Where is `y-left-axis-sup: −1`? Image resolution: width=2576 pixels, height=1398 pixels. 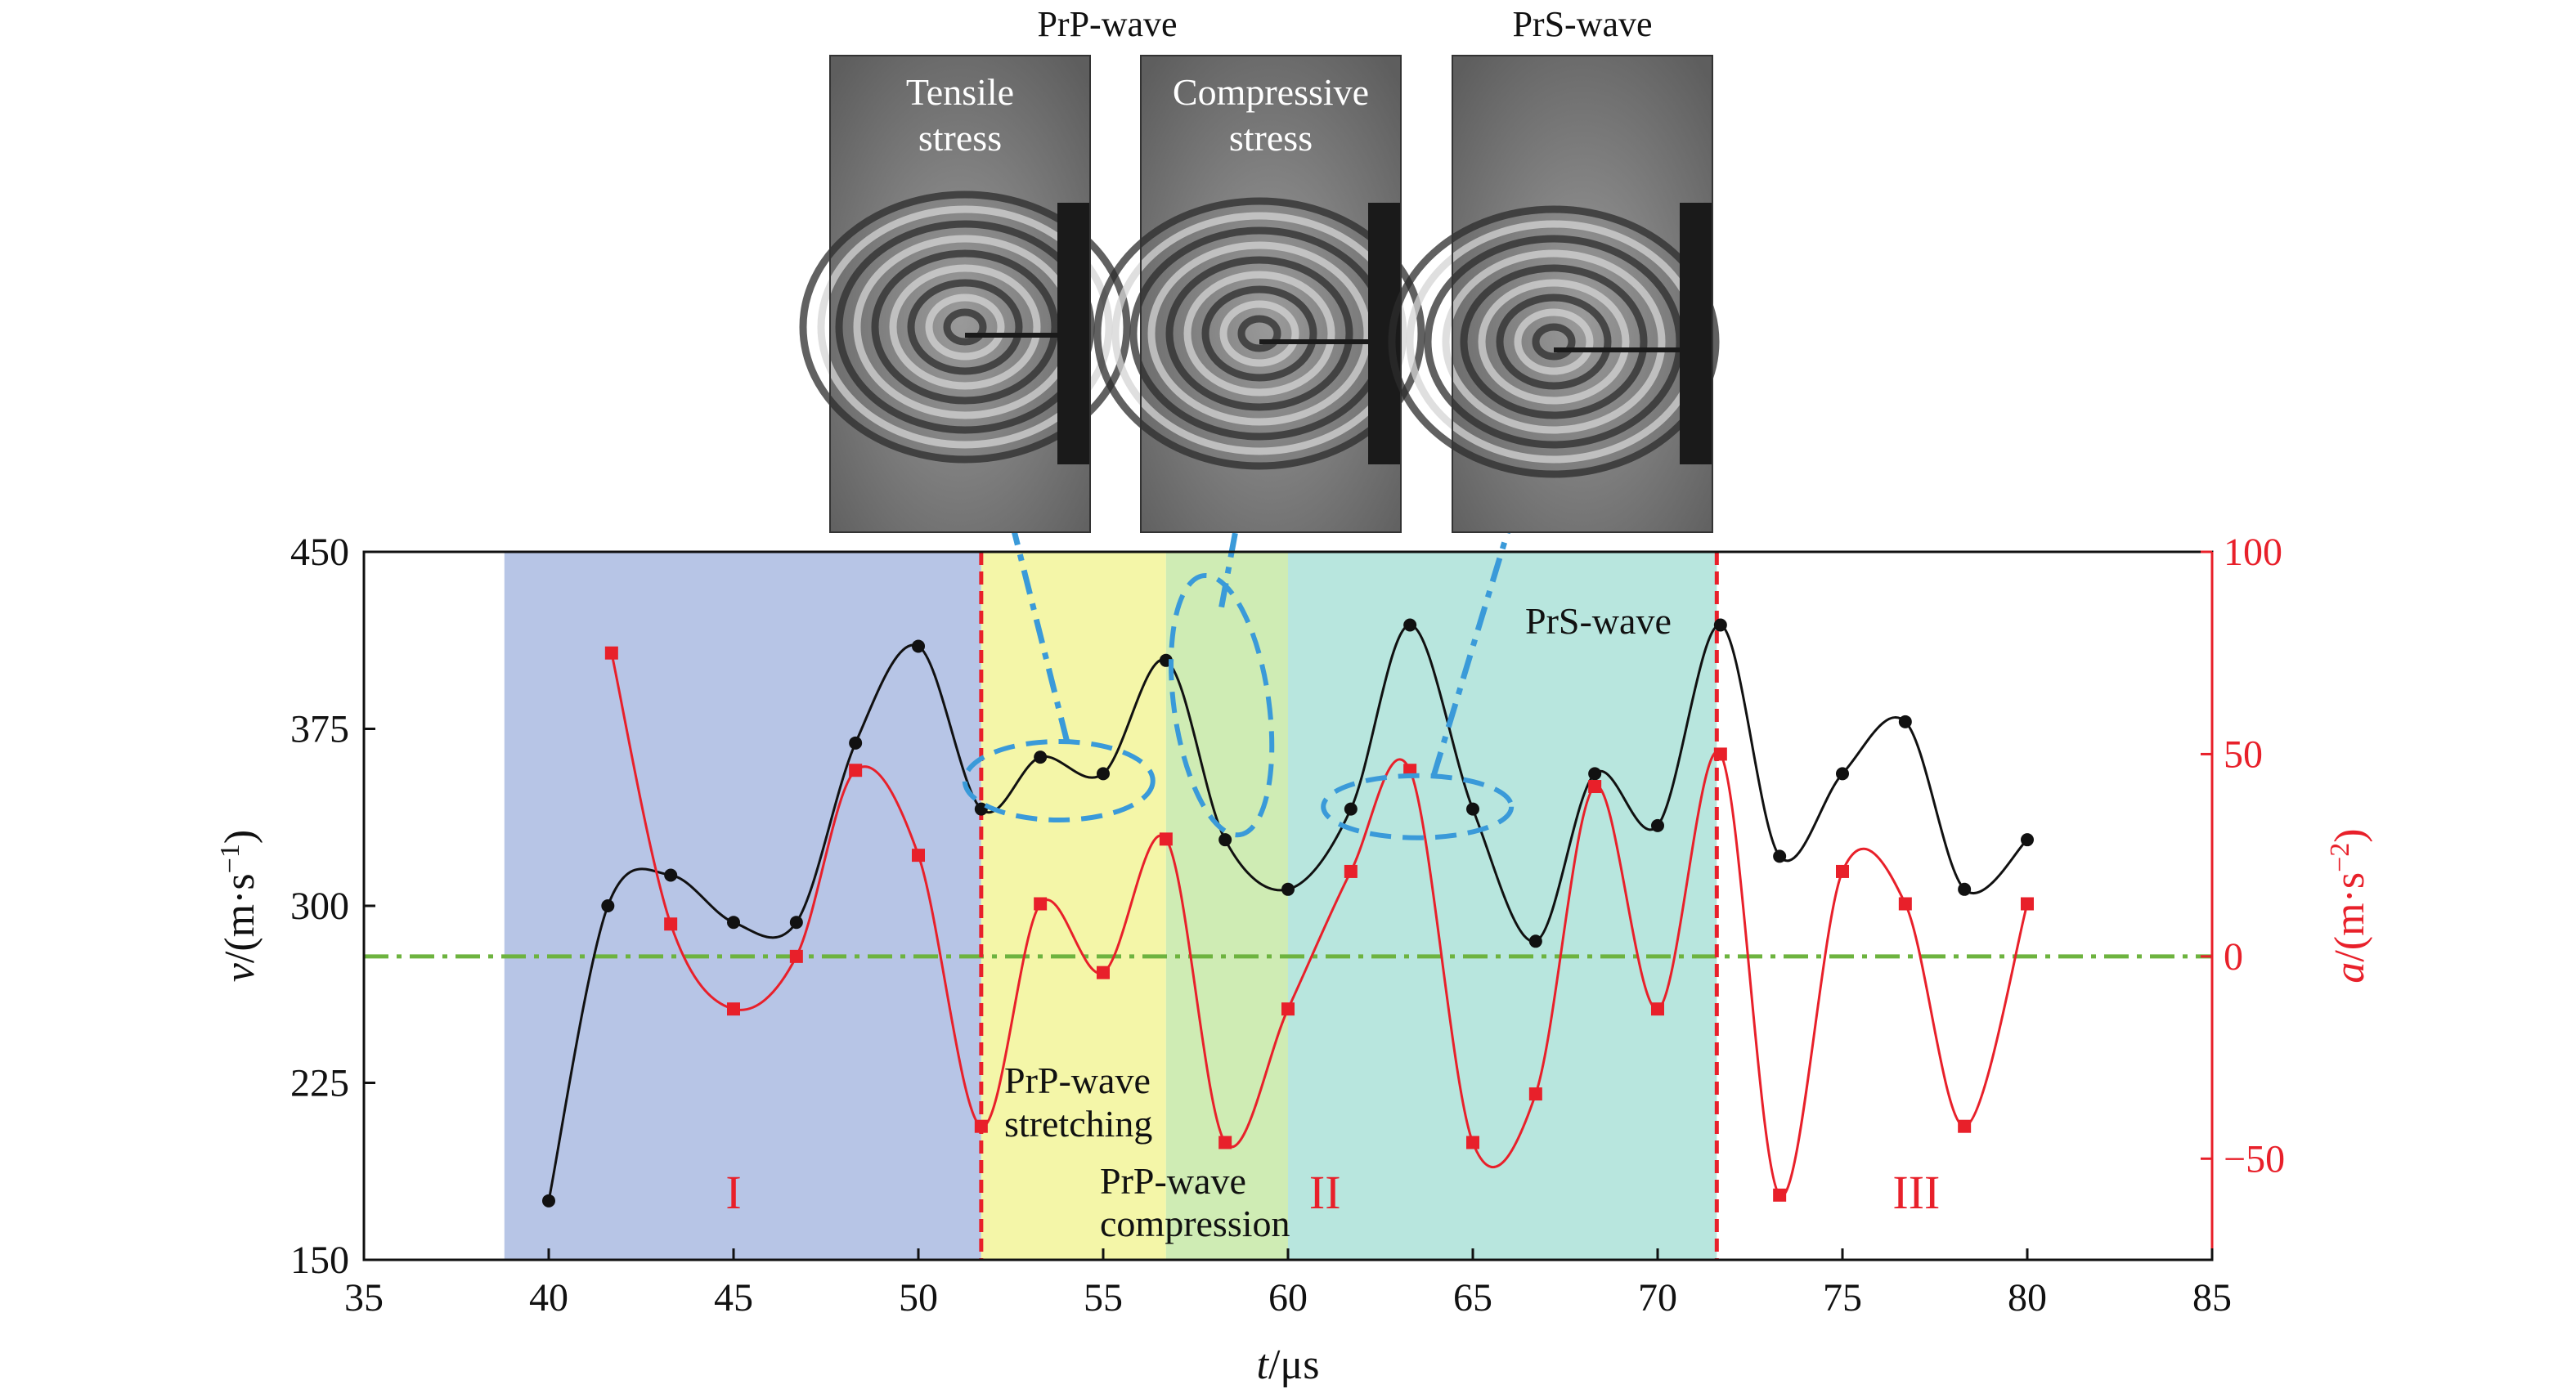 y-left-axis-sup: −1 is located at coordinates (230, 858).